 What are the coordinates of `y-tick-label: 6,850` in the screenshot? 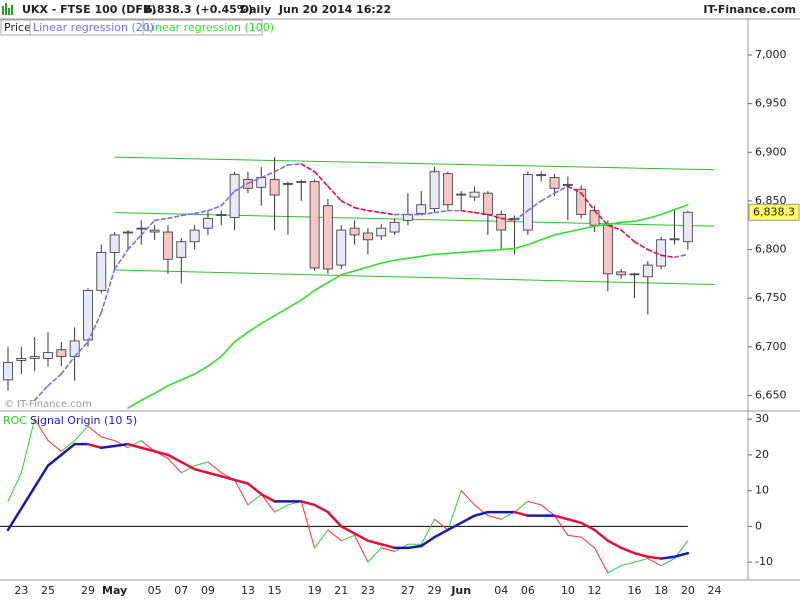 It's located at (771, 200).